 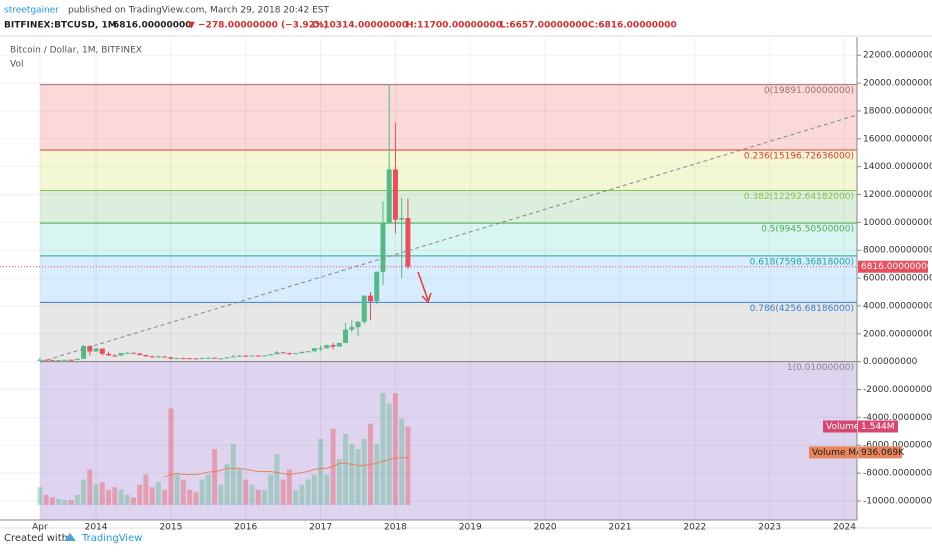 What do you see at coordinates (152, 26) in the screenshot?
I see `last: 6816.00000000` at bounding box center [152, 26].